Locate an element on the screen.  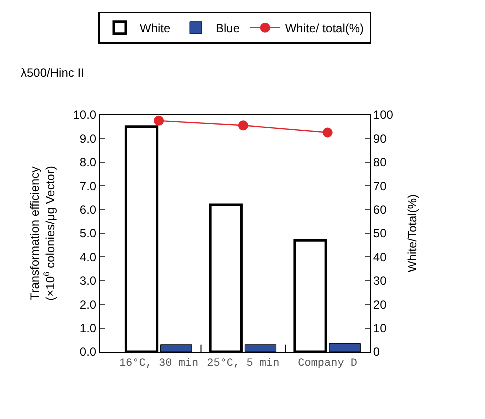
x-tick-label: 16°C, 30 min is located at coordinates (159, 364).